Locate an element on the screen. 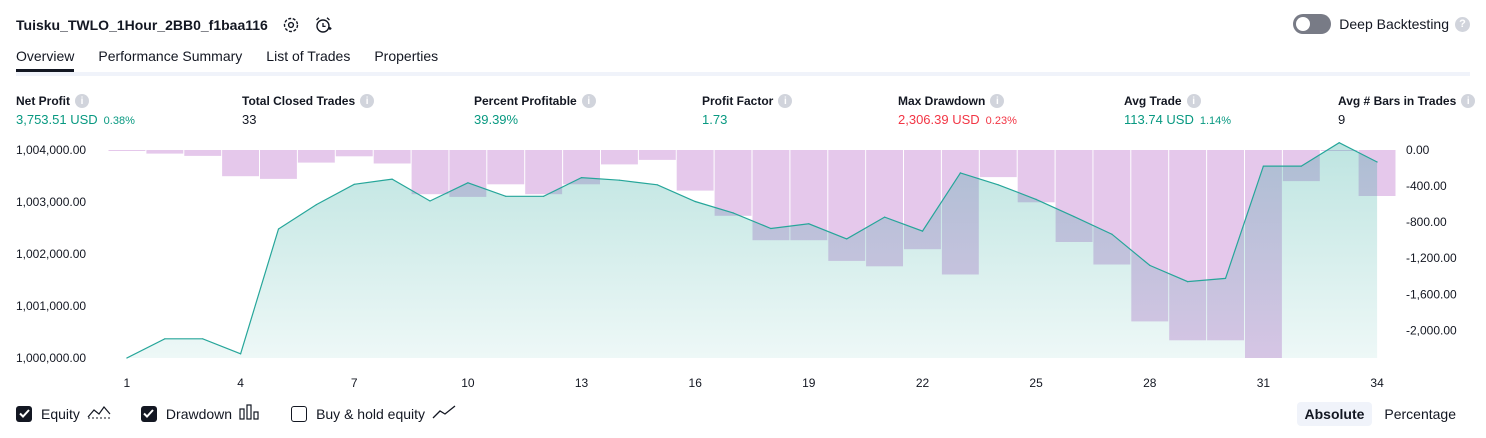 This screenshot has width=1486, height=438. tab-list-of-trades: List of Trades is located at coordinates (308, 56).